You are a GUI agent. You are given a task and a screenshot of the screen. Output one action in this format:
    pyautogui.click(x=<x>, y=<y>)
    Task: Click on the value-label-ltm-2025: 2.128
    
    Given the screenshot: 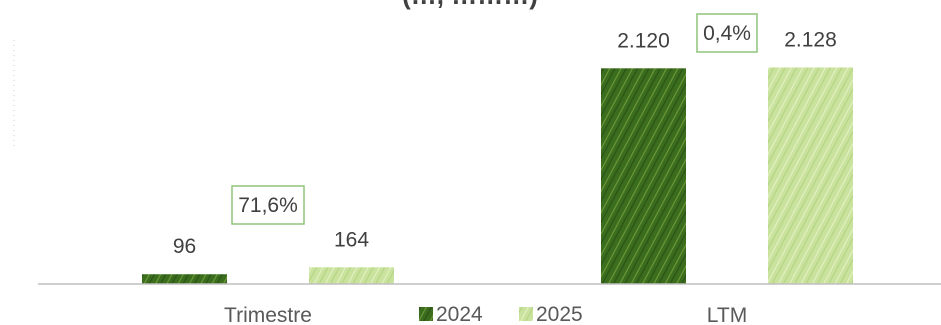 What is the action you would take?
    pyautogui.click(x=810, y=40)
    